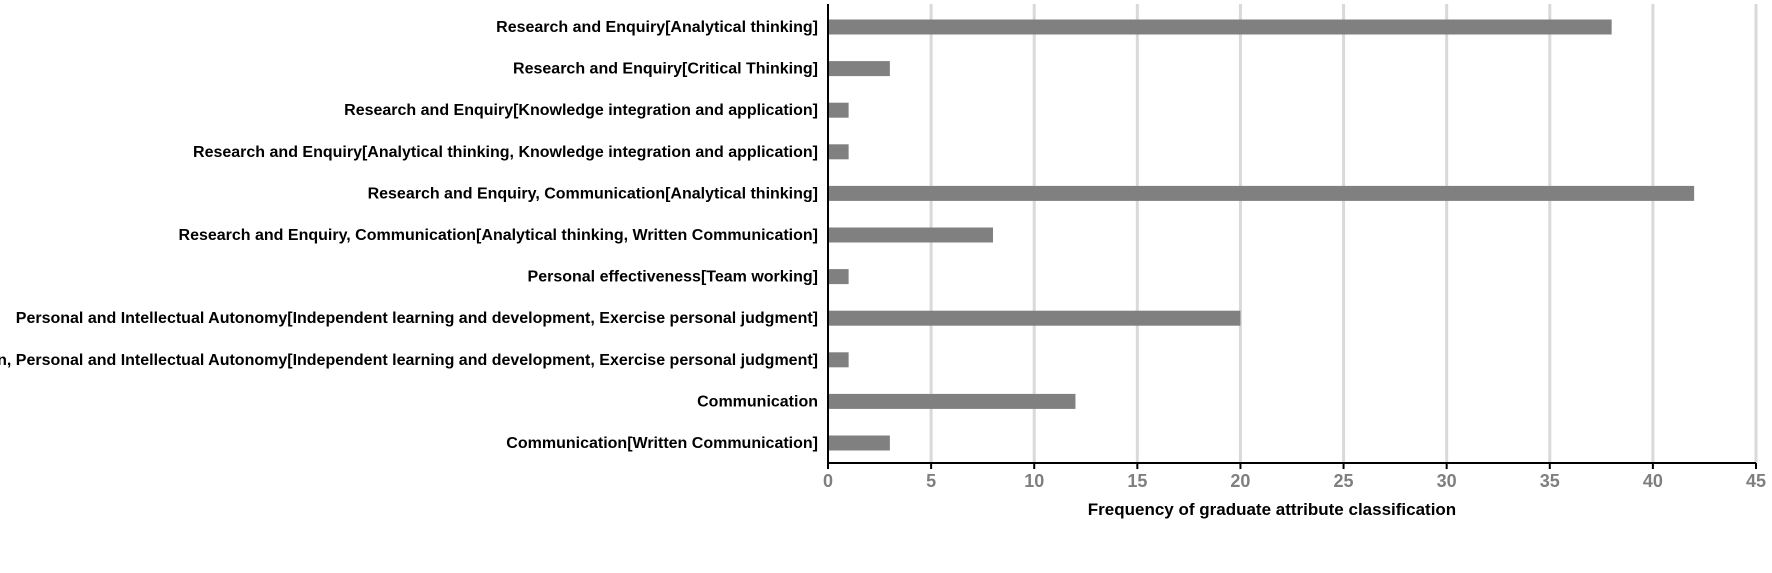 This screenshot has height=573, width=1772. Describe the element at coordinates (1034, 481) in the screenshot. I see `x-tick-label: 10` at that location.